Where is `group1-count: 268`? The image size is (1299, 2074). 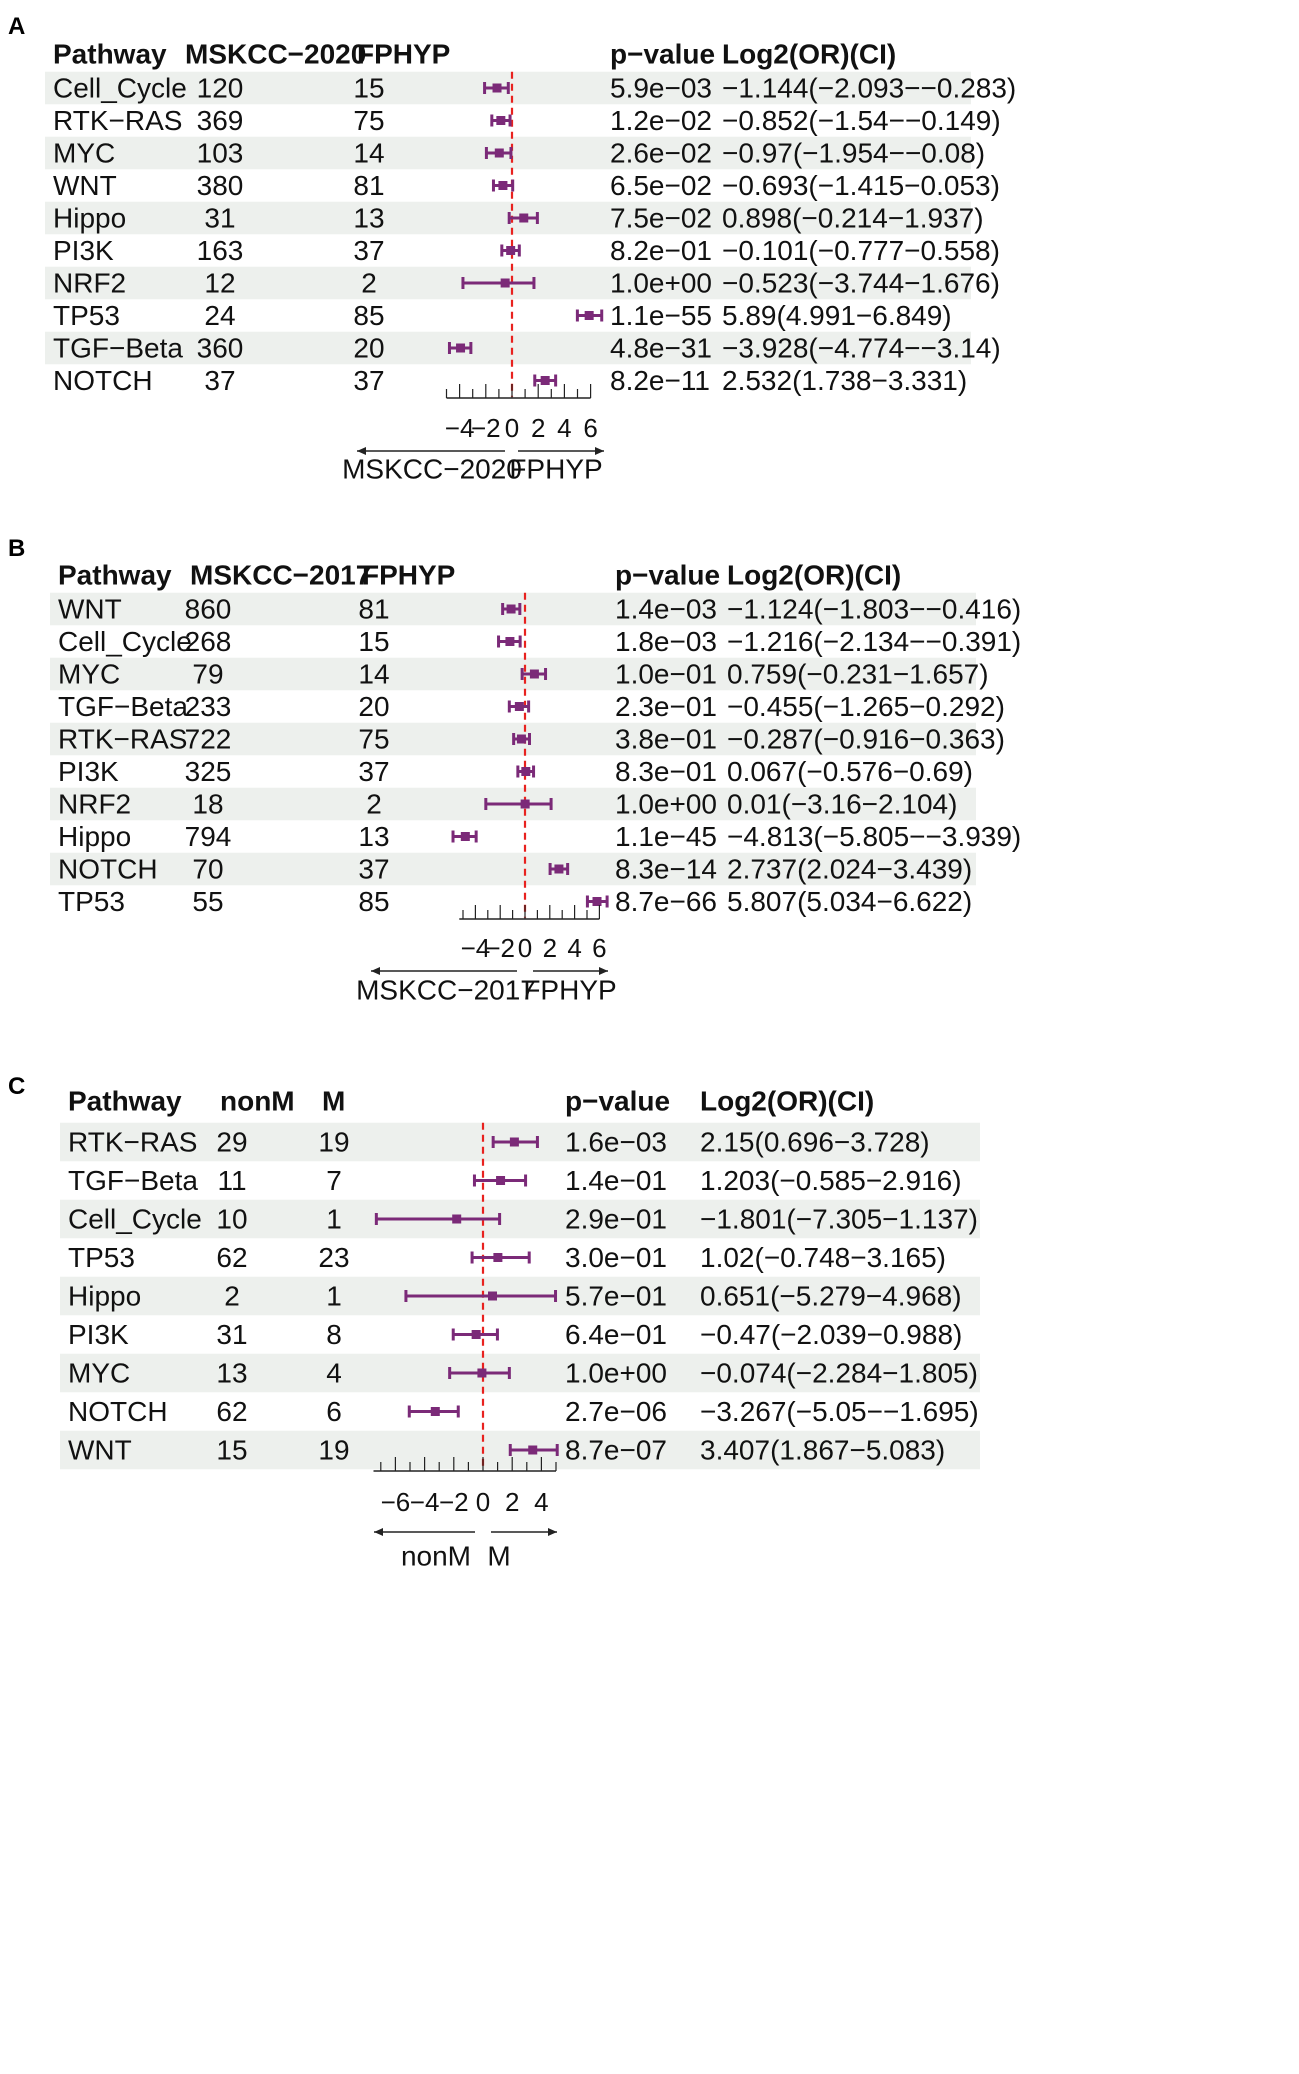 group1-count: 268 is located at coordinates (208, 641).